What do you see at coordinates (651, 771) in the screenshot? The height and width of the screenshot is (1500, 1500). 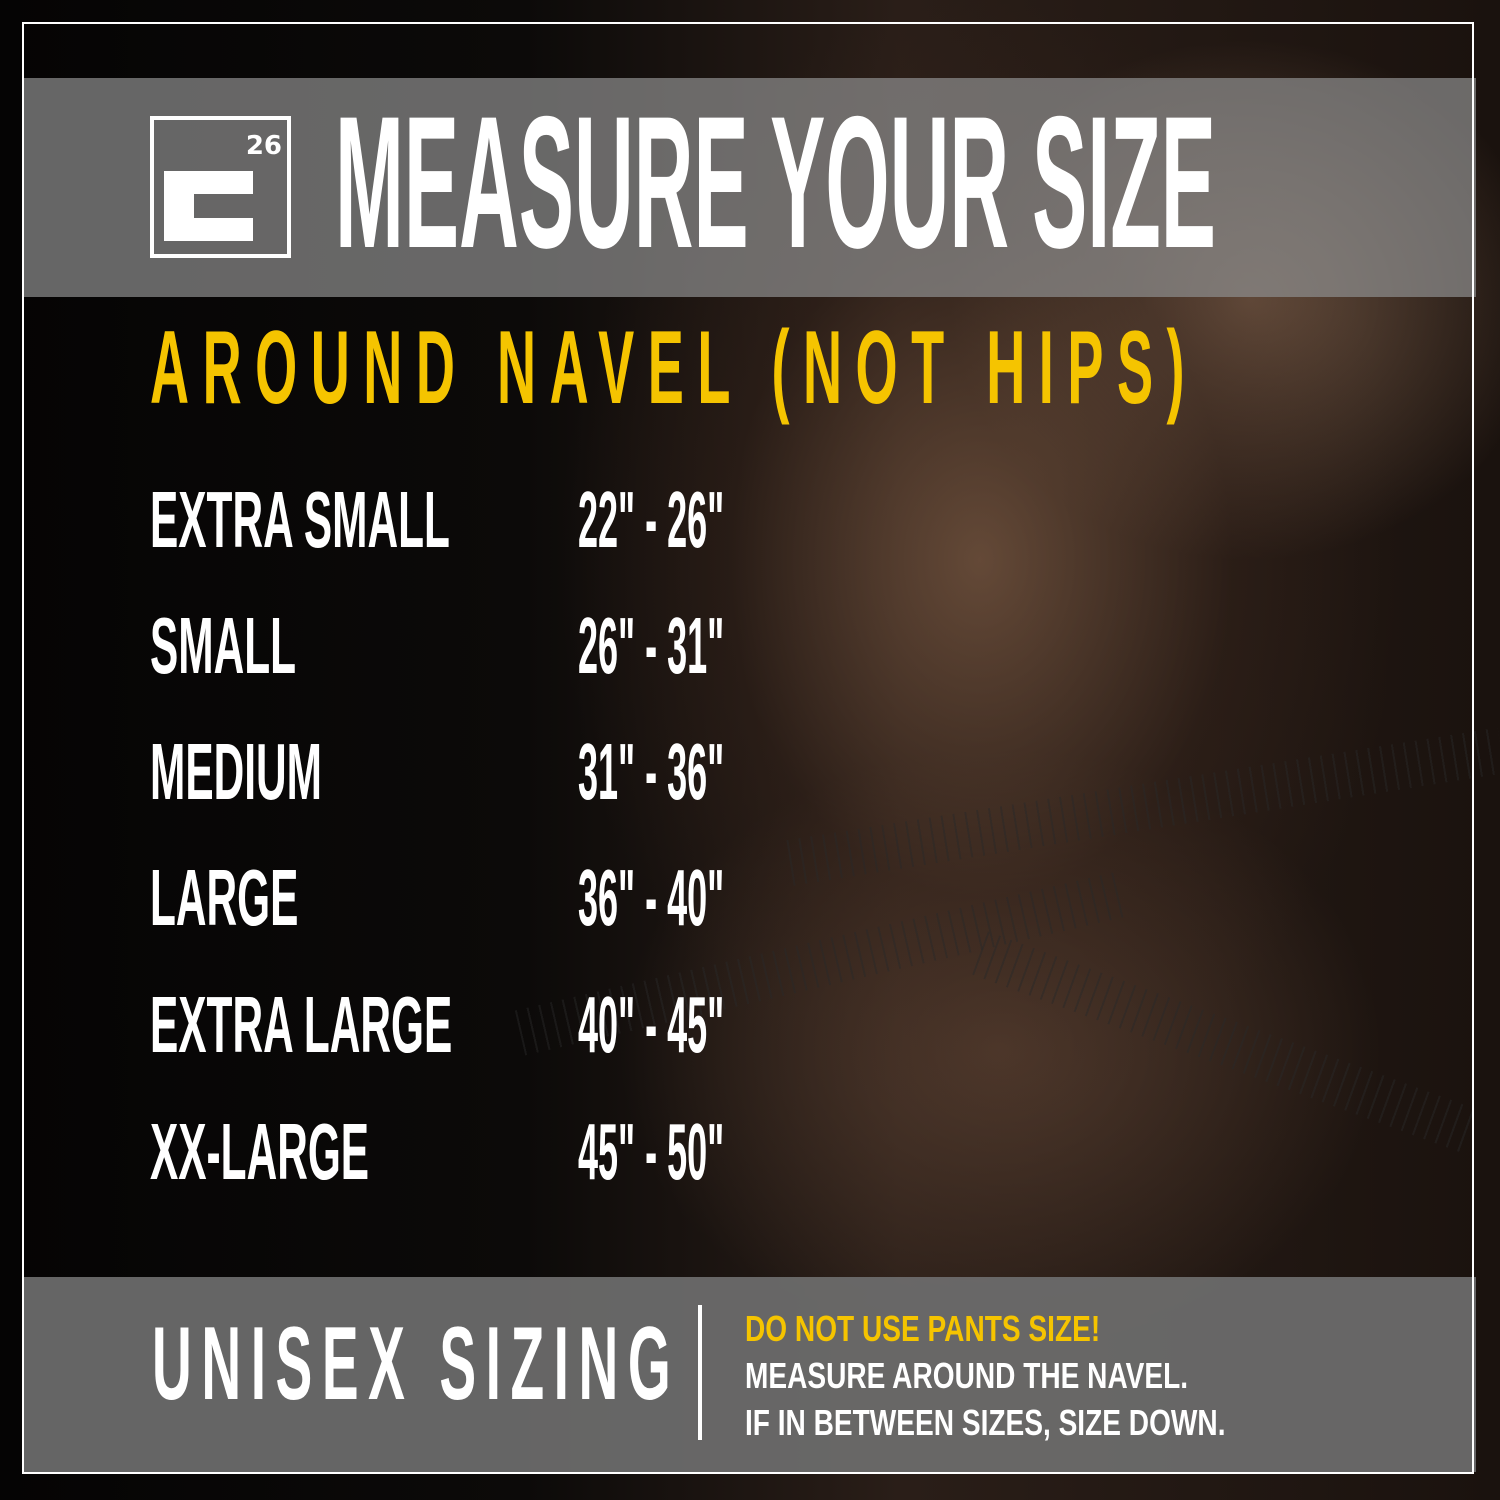 I see `size-range: 31" - 36"` at bounding box center [651, 771].